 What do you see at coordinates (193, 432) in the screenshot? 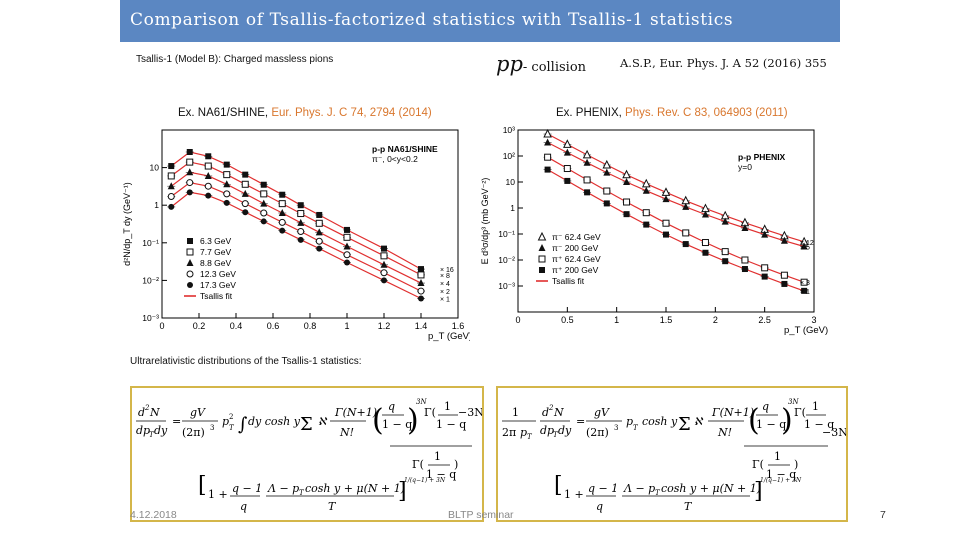
I see `svg-text: (2π)` at bounding box center [193, 432].